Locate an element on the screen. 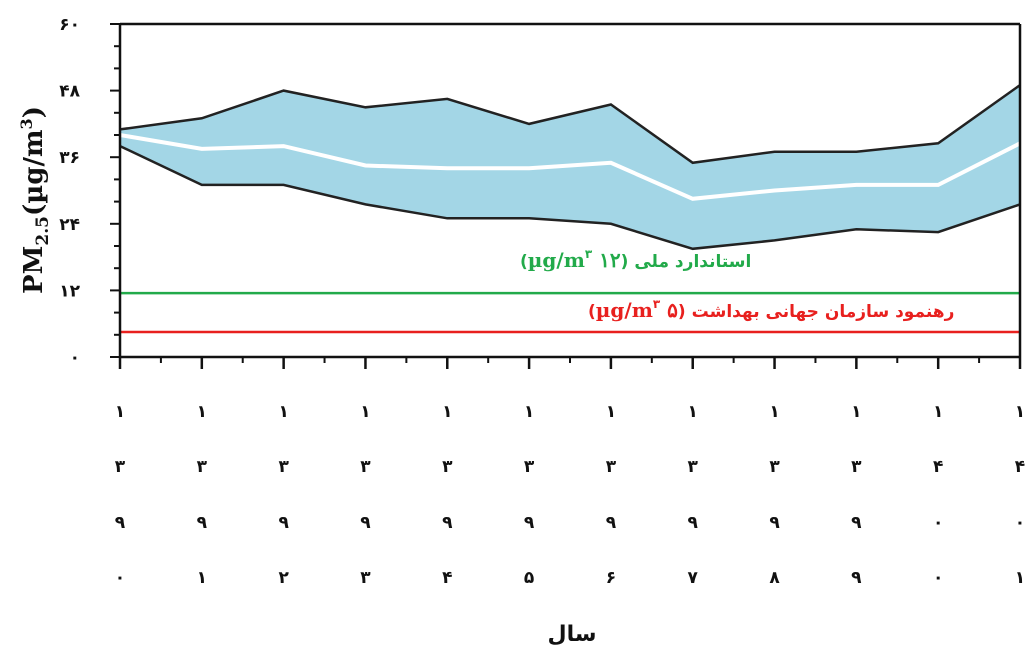  reference-label-1: استاندارد ملی (۱۲ µg/m۳) is located at coordinates (635, 259).